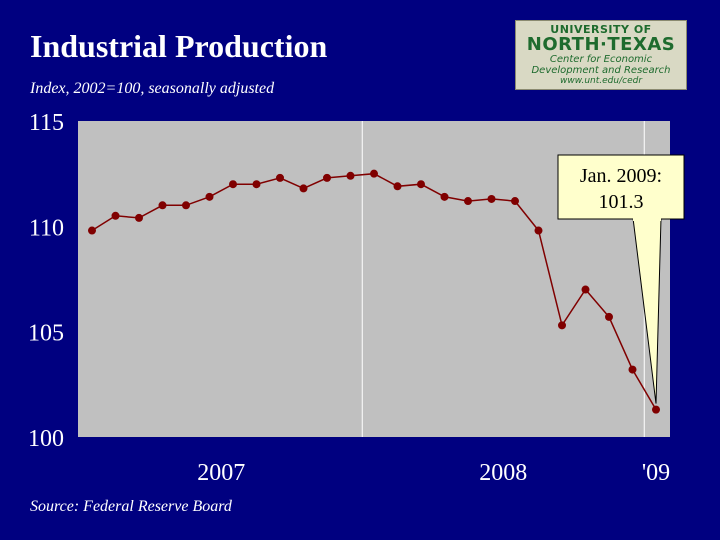 The width and height of the screenshot is (720, 540). I want to click on callout-joint, so click(647, 219).